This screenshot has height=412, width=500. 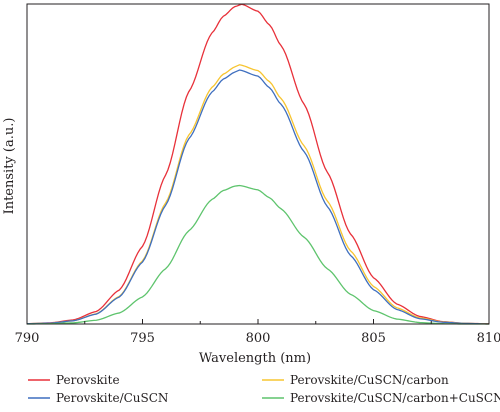 What do you see at coordinates (369, 380) in the screenshot?
I see `legend-label: Perovskite/CuSCN/carbon` at bounding box center [369, 380].